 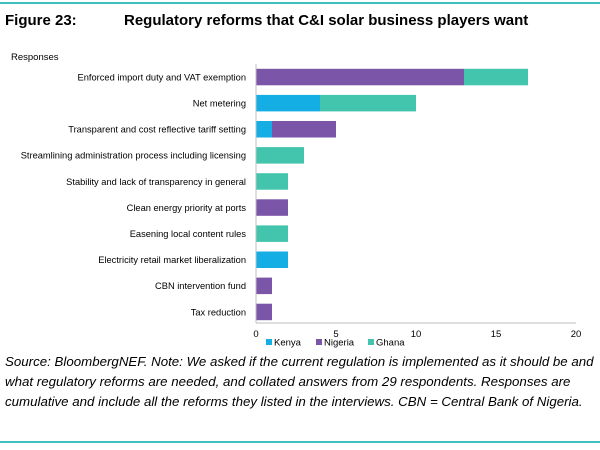 What do you see at coordinates (255, 334) in the screenshot?
I see `x-tick-label: 0` at bounding box center [255, 334].